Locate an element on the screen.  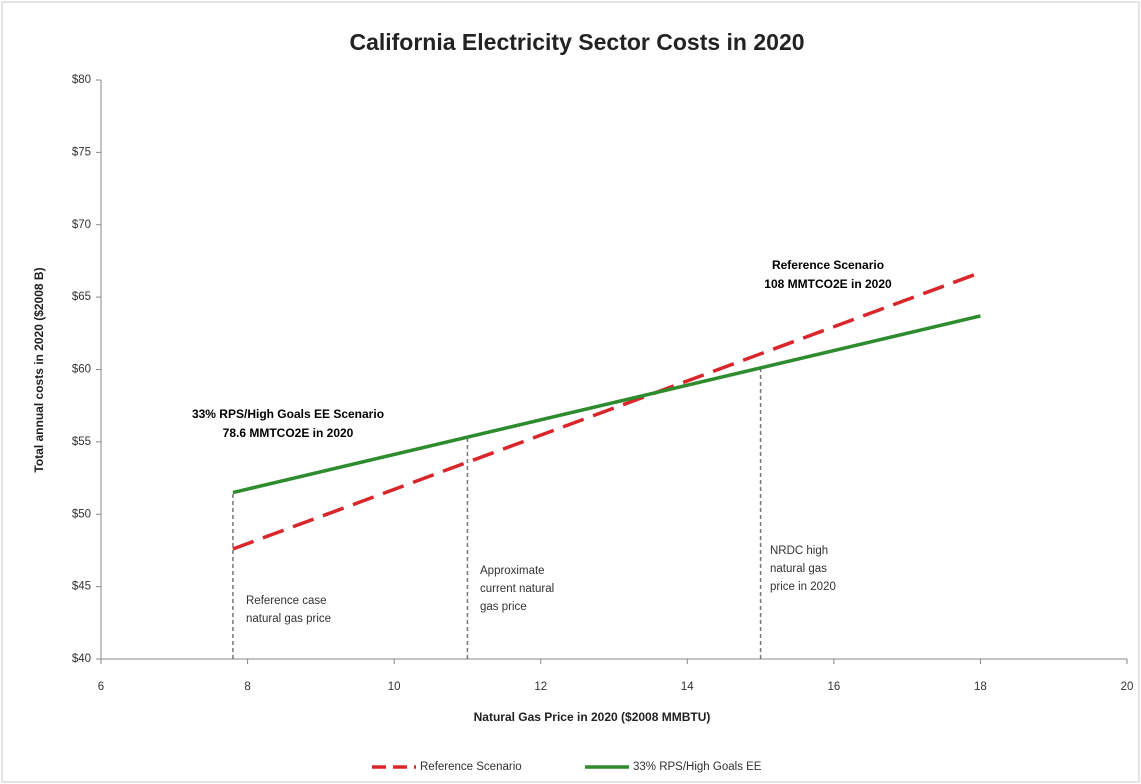
legend-label: 33% RPS/High Goals EE is located at coordinates (697, 767).